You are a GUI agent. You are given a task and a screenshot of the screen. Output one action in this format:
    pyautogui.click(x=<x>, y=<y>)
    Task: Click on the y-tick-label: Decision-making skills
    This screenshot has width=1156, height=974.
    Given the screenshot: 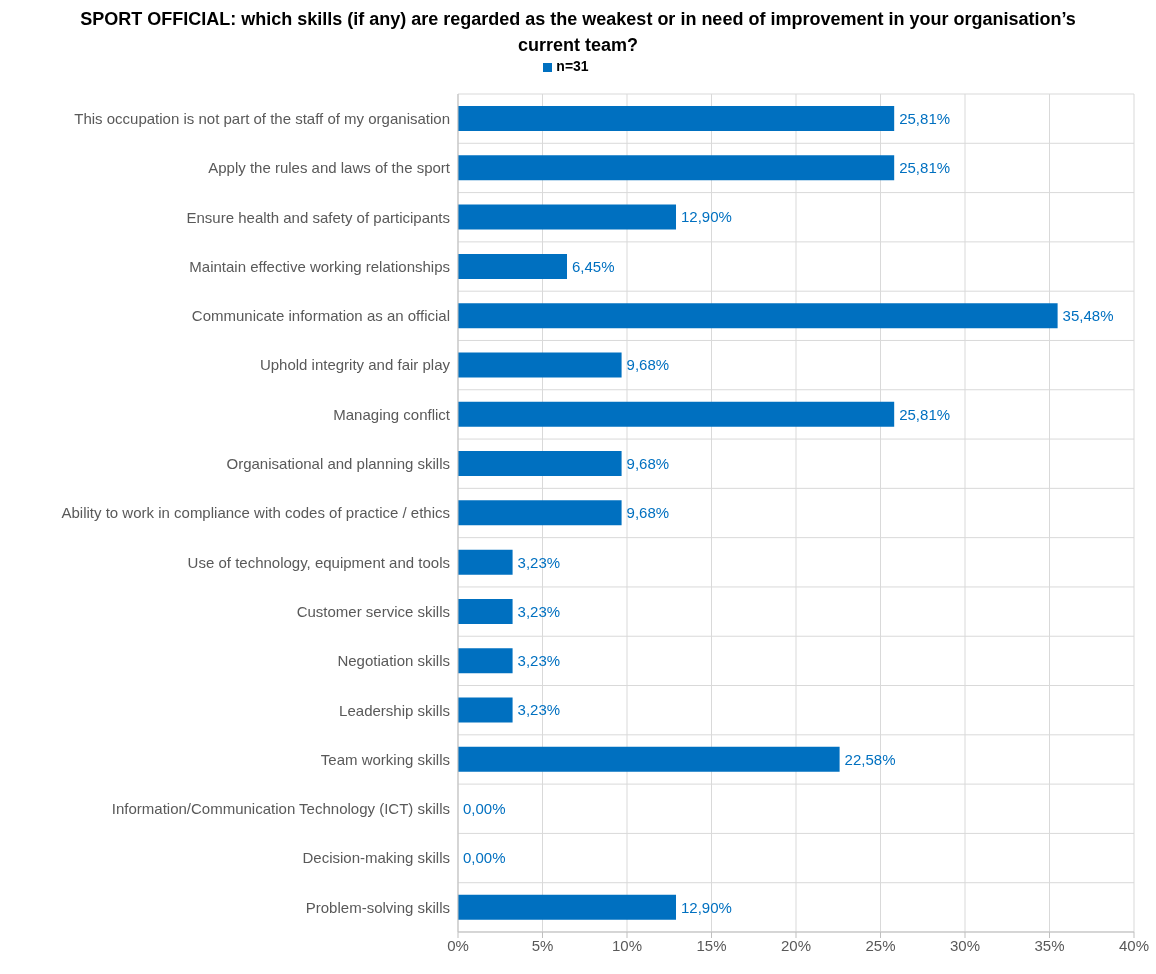 What is the action you would take?
    pyautogui.click(x=376, y=858)
    